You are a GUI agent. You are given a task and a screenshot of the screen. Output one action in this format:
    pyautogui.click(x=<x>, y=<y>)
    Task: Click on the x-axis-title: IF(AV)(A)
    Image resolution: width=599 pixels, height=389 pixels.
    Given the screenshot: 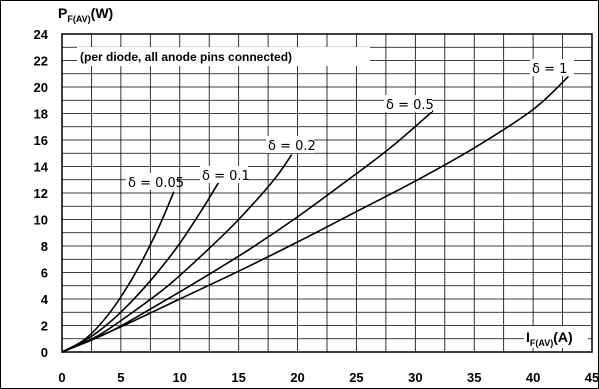 What is the action you would take?
    pyautogui.click(x=549, y=338)
    